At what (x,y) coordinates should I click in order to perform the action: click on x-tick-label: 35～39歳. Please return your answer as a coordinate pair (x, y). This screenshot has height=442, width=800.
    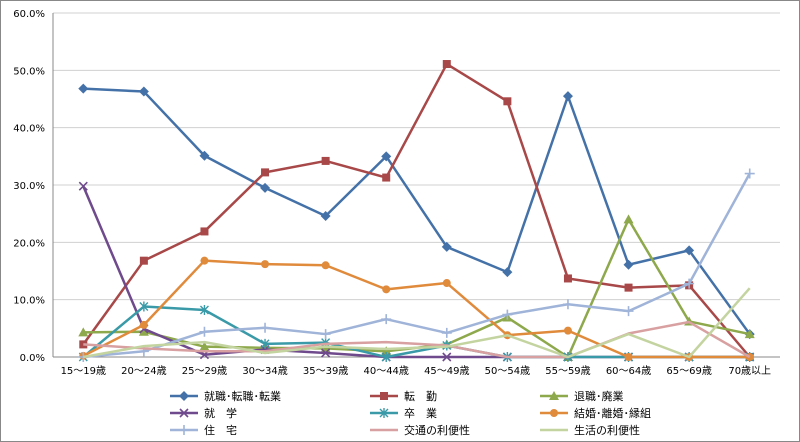
    Looking at the image, I should click on (325, 371).